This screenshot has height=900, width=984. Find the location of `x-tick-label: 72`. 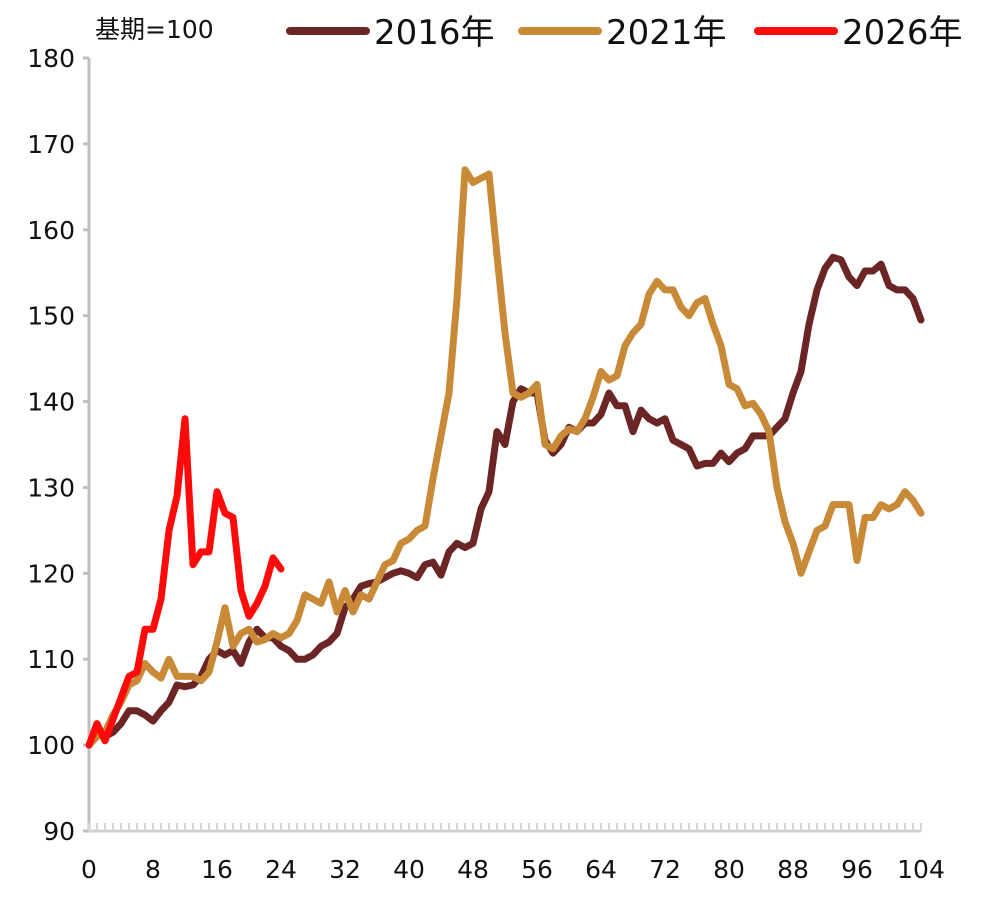

x-tick-label: 72 is located at coordinates (665, 869).